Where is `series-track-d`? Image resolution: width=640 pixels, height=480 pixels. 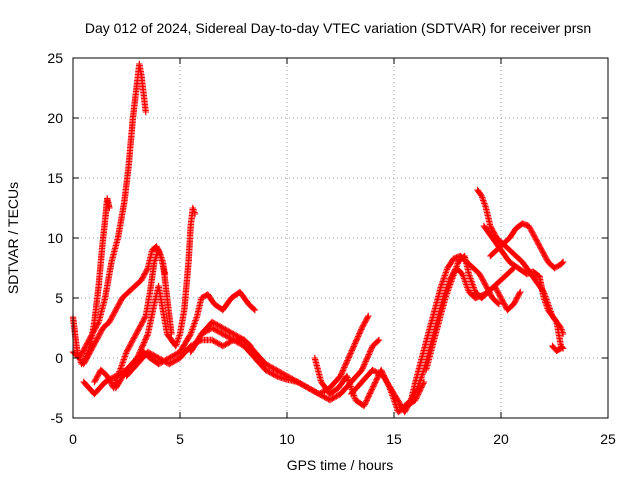 series-track-d is located at coordinates (139, 301).